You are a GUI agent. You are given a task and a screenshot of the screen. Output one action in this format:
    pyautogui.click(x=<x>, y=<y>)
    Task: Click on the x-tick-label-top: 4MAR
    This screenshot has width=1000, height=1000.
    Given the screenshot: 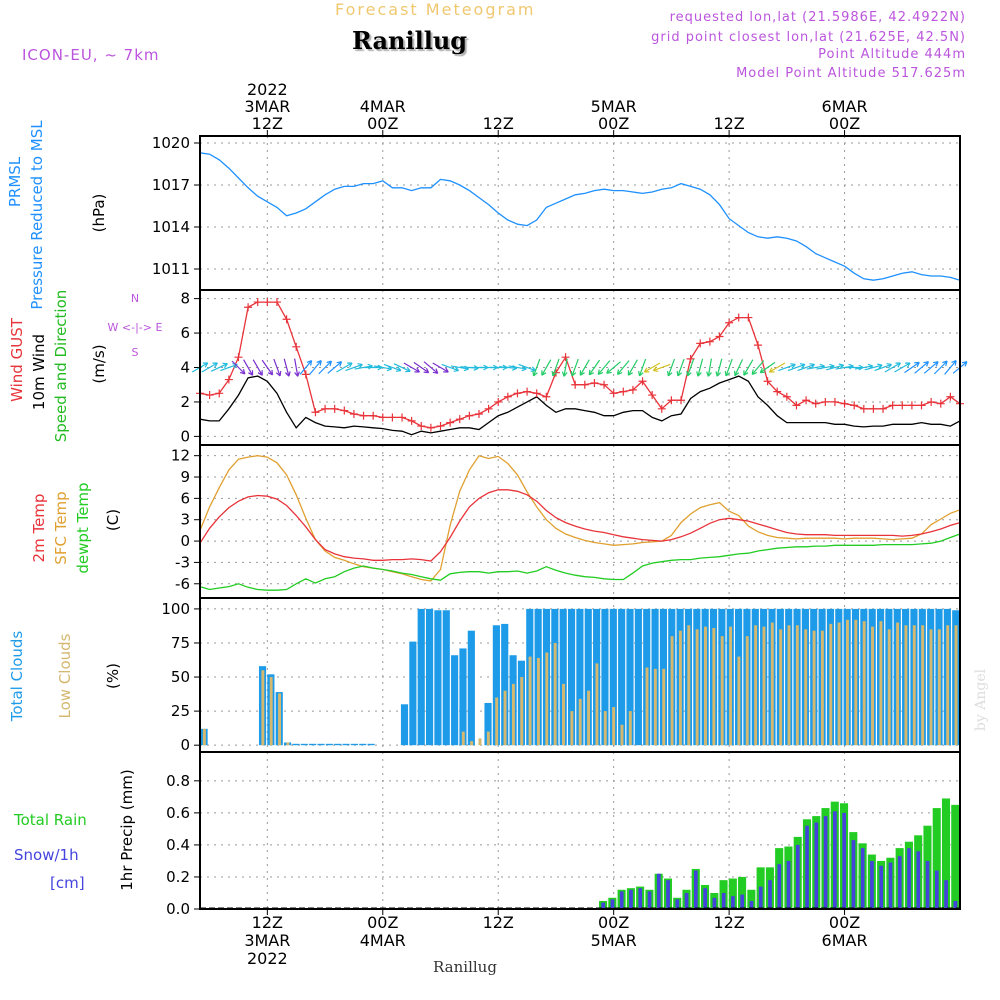 What is the action you would take?
    pyautogui.click(x=383, y=106)
    